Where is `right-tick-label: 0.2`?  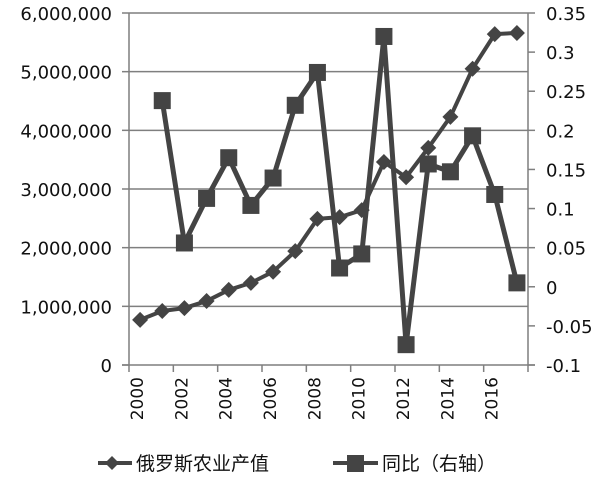
right-tick-label: 0.2 is located at coordinates (560, 131).